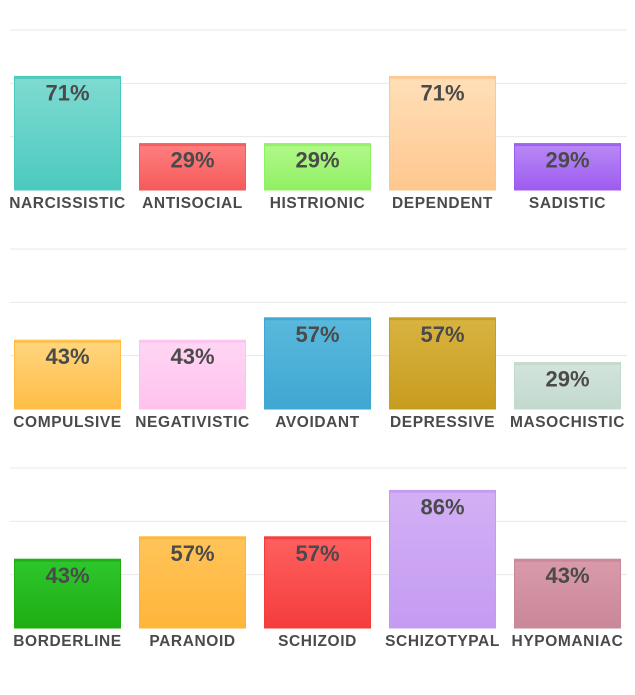  I want to click on category-label: ANTISOCIAL, so click(192, 203).